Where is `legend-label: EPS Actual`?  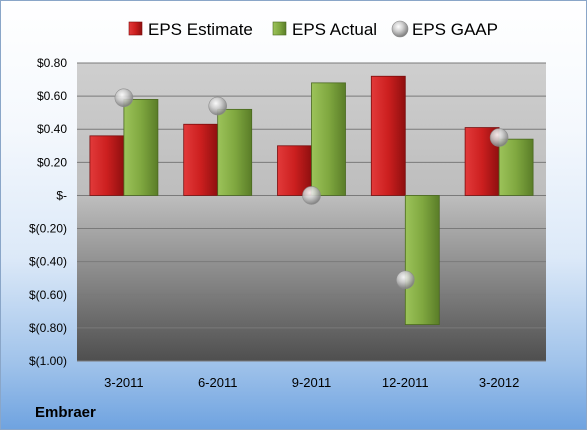
legend-label: EPS Actual is located at coordinates (334, 29).